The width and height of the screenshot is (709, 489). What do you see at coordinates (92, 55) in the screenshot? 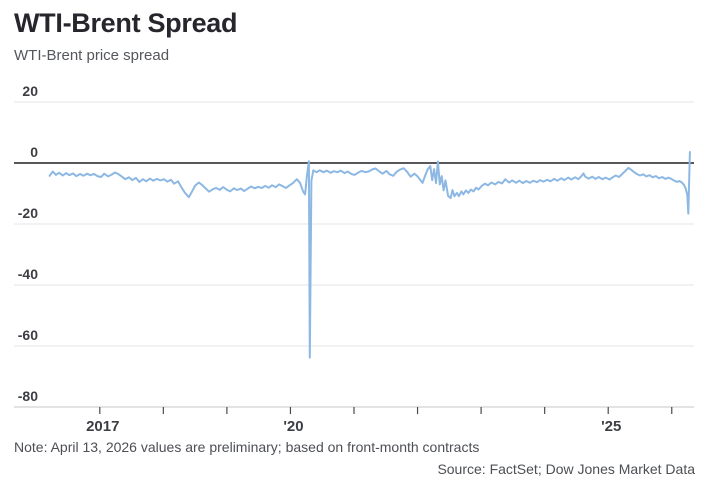
I see `chart-subtitle: WTI-Brent price spread` at bounding box center [92, 55].